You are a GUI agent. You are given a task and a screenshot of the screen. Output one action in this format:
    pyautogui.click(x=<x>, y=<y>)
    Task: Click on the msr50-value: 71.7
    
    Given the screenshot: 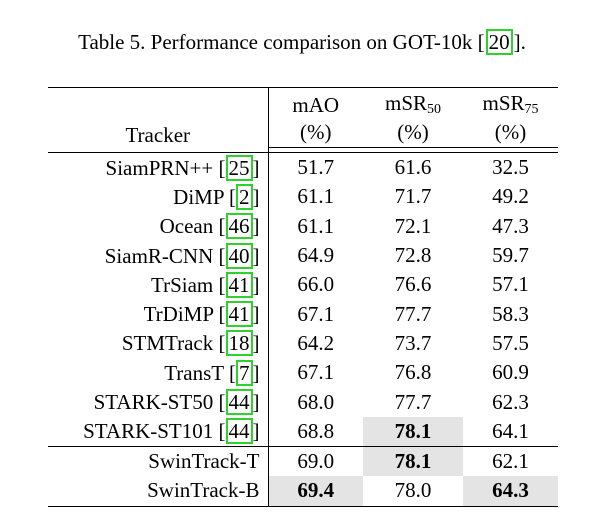 What is the action you would take?
    pyautogui.click(x=413, y=196)
    